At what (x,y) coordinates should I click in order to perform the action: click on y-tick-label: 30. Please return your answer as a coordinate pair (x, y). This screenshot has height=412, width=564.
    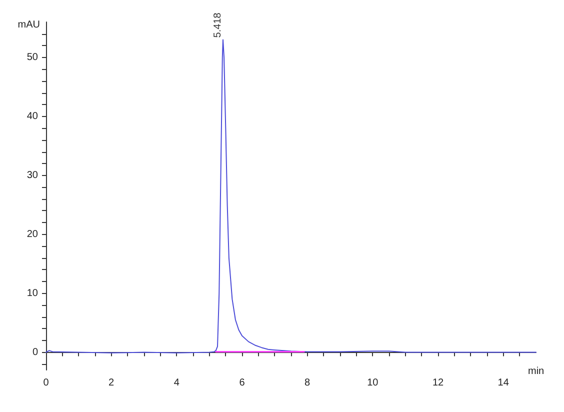
    Looking at the image, I should click on (32, 175).